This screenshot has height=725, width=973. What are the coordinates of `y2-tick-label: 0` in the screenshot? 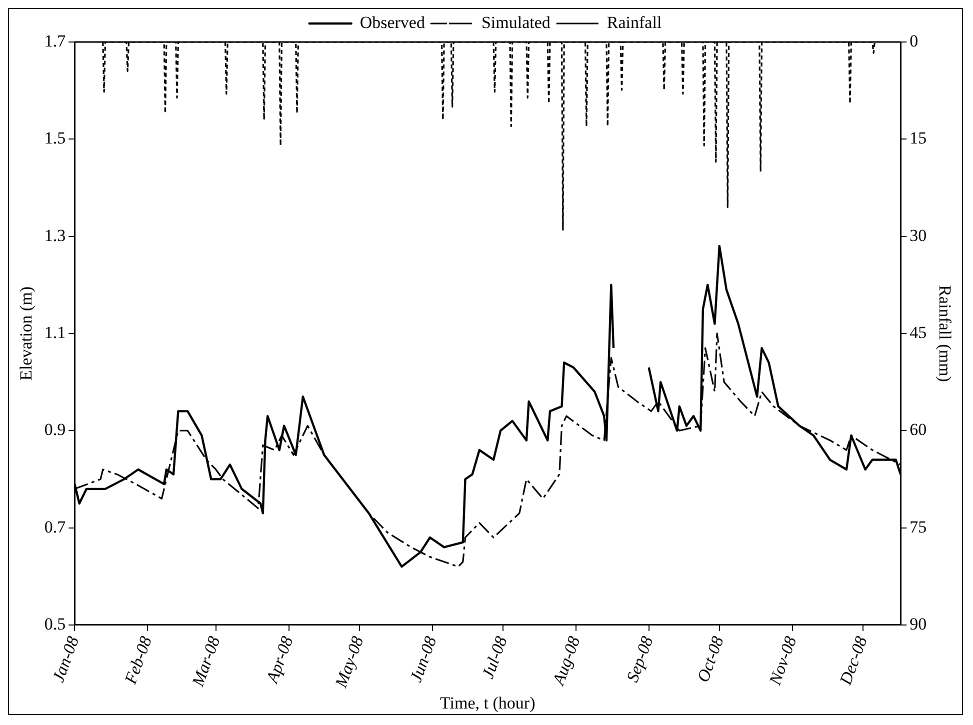 It's located at (914, 40).